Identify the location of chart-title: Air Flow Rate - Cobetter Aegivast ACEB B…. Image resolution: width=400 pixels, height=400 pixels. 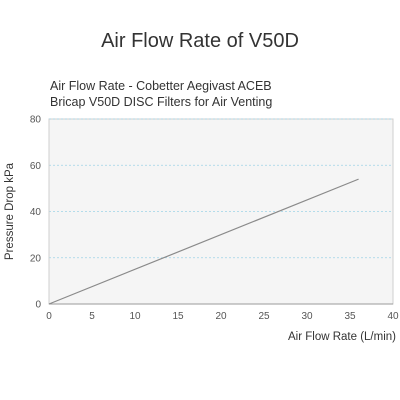
(215, 94).